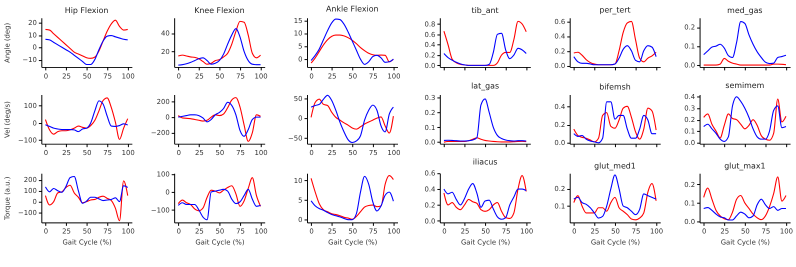 The height and width of the screenshot is (267, 796). I want to click on chart-title: bifemsh, so click(615, 87).